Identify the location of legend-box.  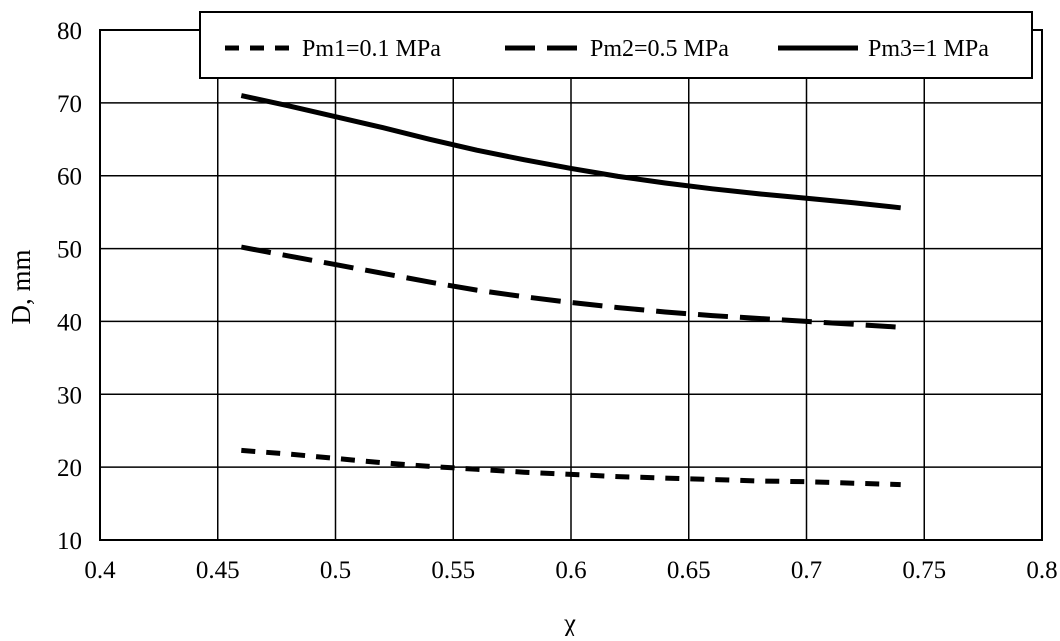
(616, 45).